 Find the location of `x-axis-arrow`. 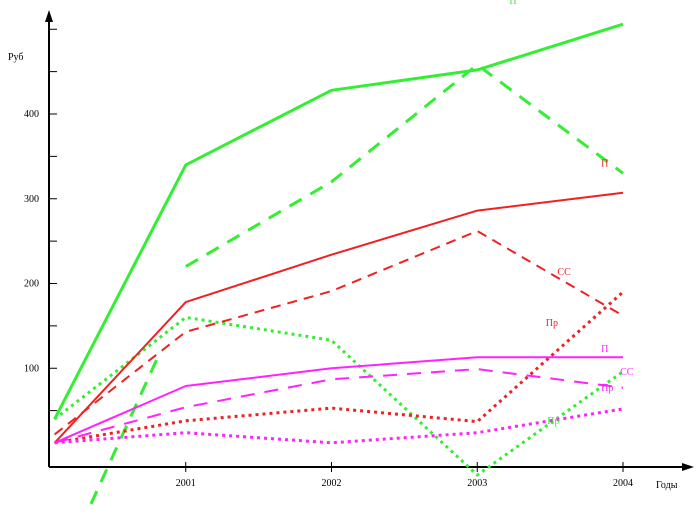

x-axis-arrow is located at coordinates (688, 467).